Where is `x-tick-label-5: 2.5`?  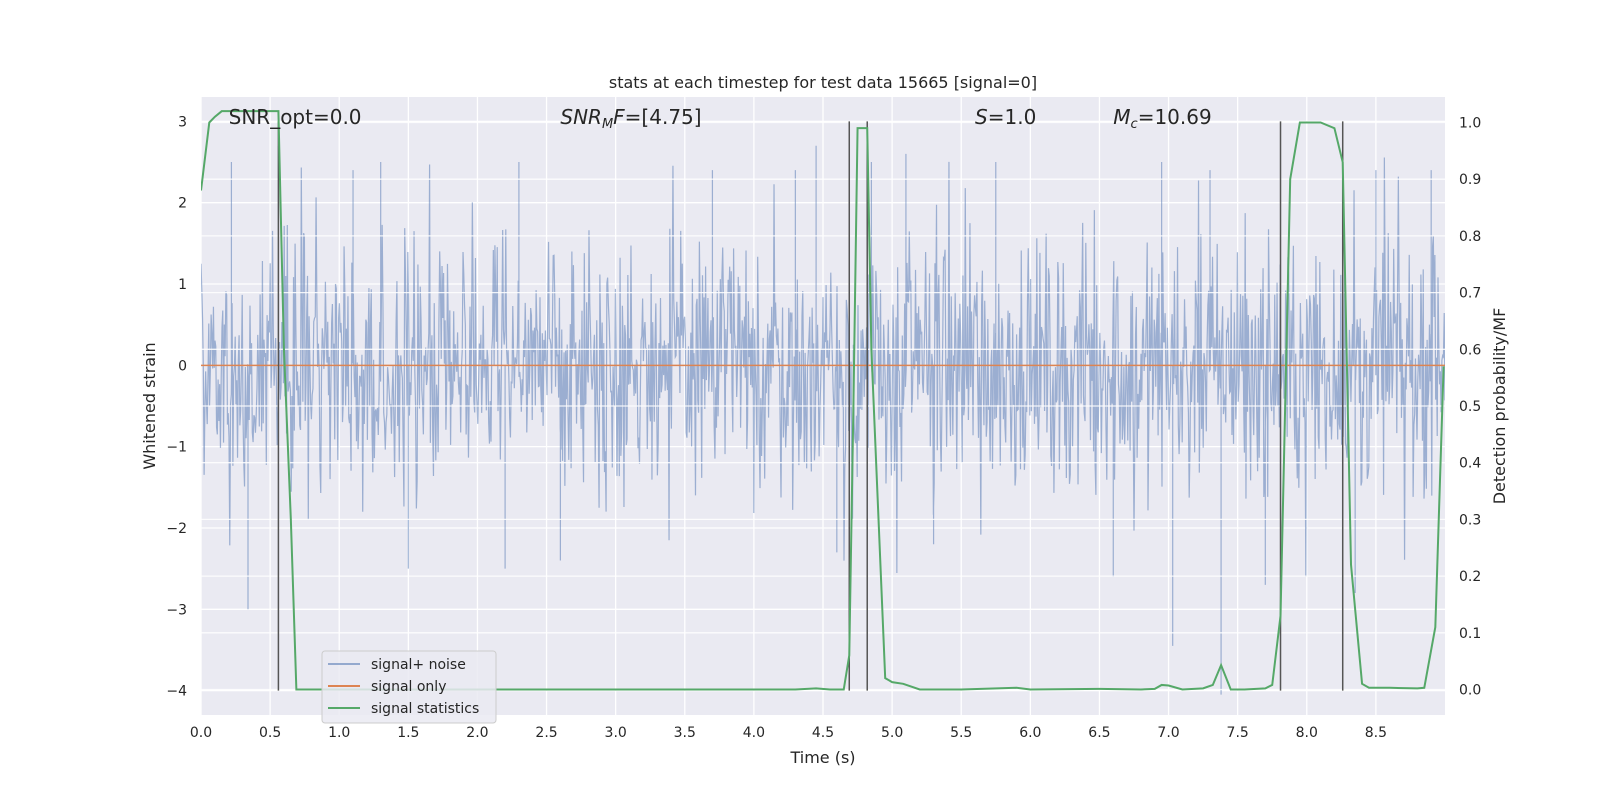 x-tick-label-5: 2.5 is located at coordinates (546, 733).